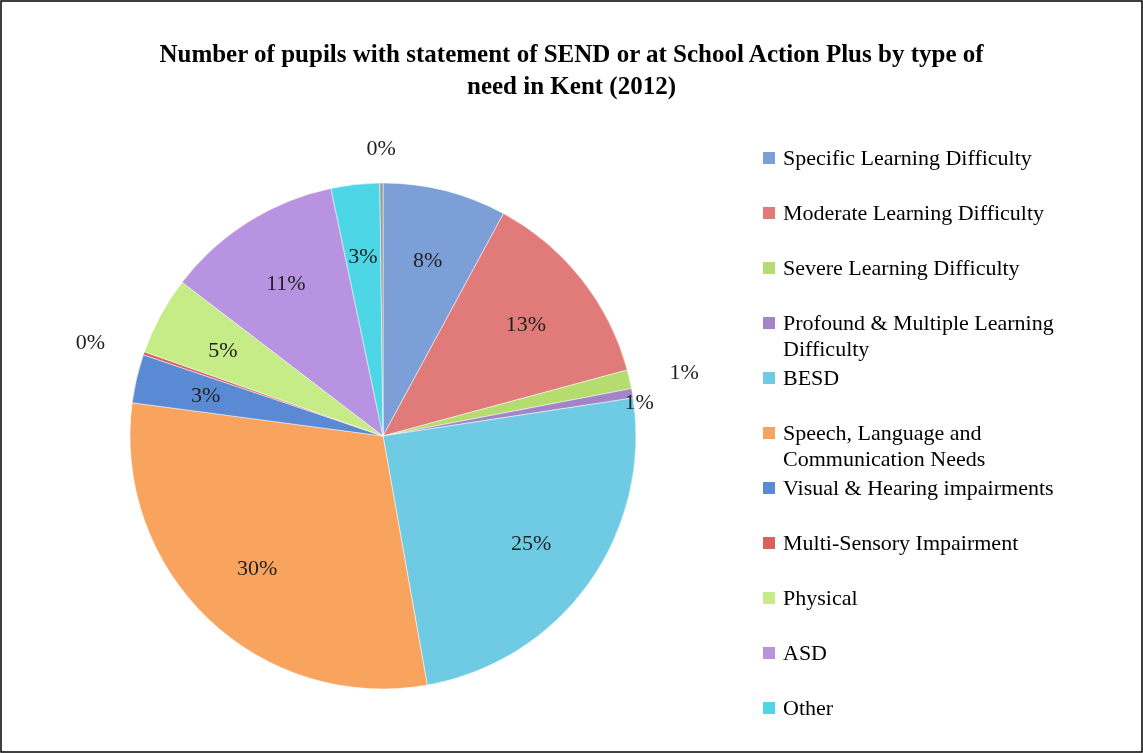 The image size is (1143, 753). What do you see at coordinates (805, 652) in the screenshot?
I see `legend-label: ASD` at bounding box center [805, 652].